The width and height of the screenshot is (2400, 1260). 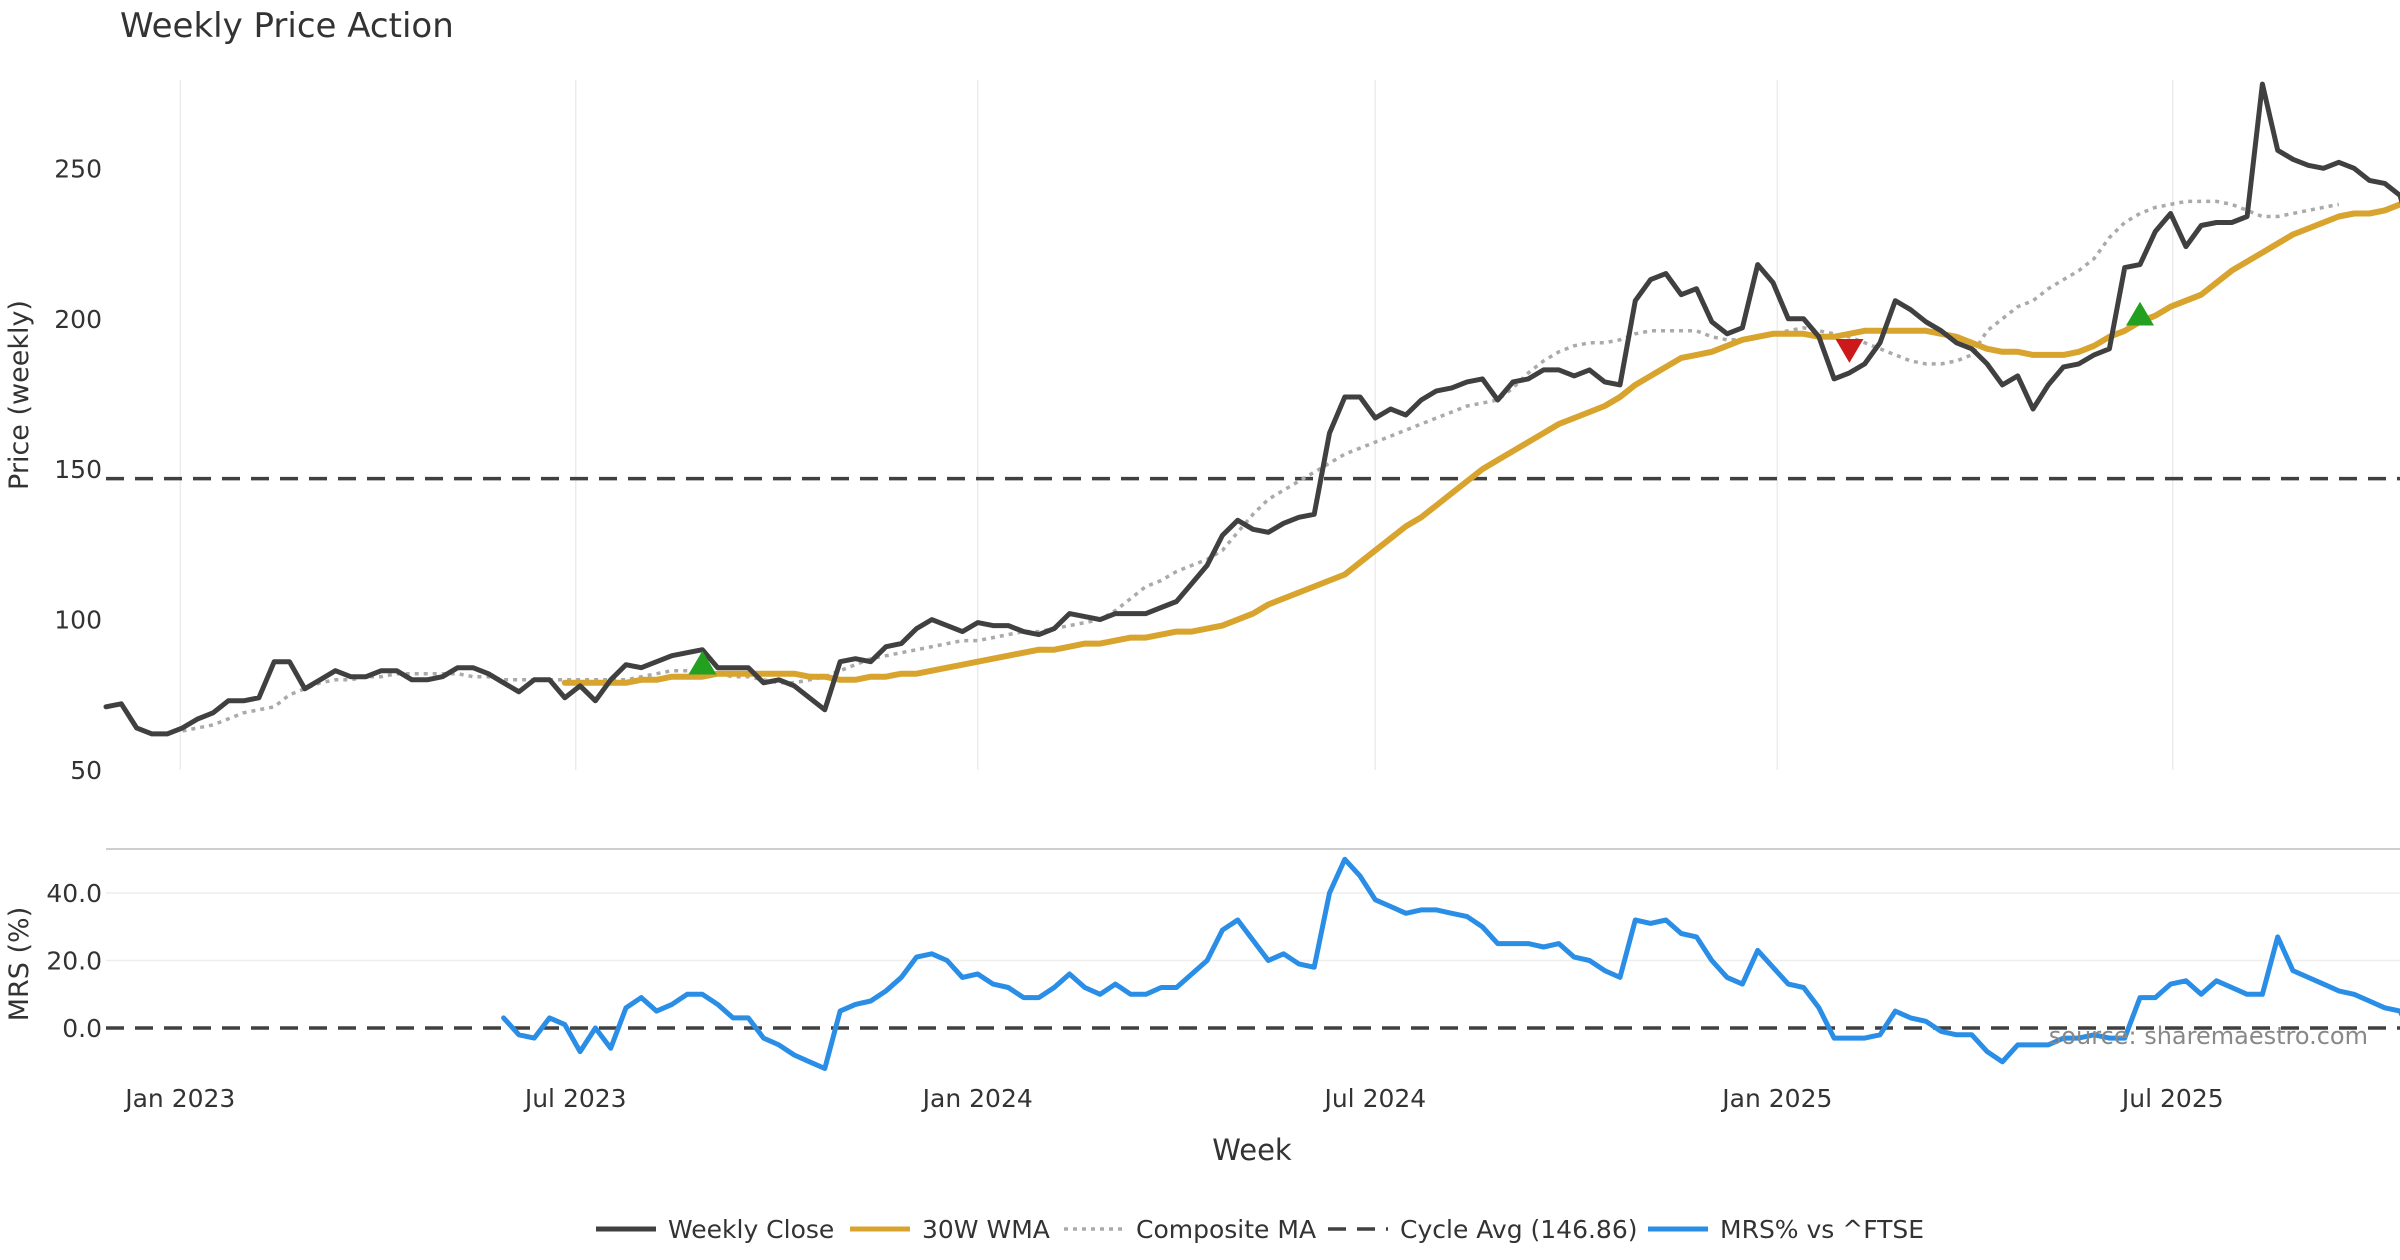 I want to click on x-tick-label: Jan 2025, so click(x=1776, y=1098).